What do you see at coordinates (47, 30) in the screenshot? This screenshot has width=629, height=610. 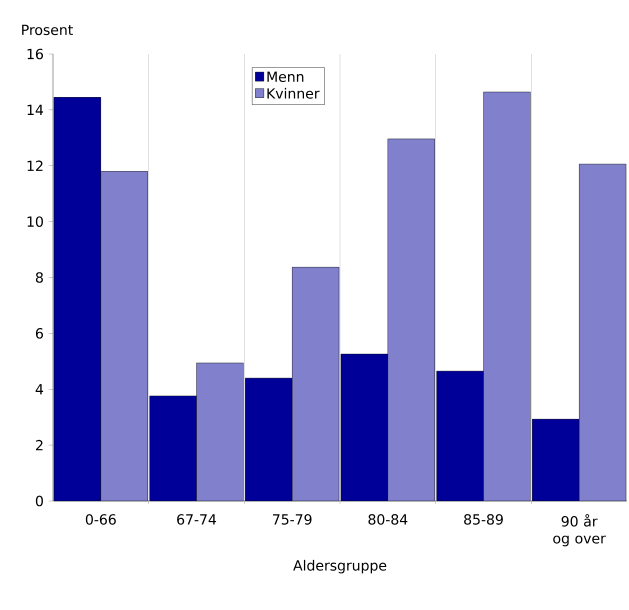 I see `y-axis-title: Prosent` at bounding box center [47, 30].